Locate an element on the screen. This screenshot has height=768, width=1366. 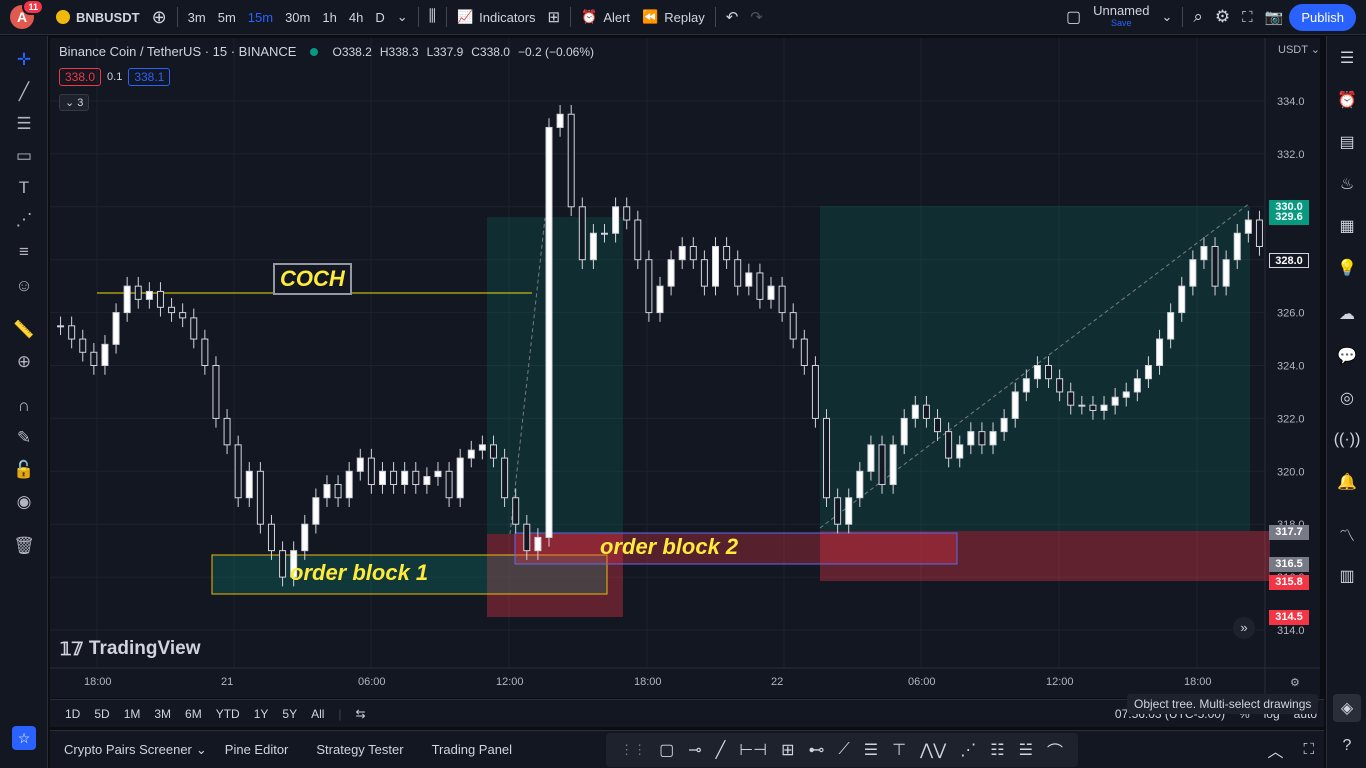
short-position-icon: ☱ is located at coordinates (1025, 750).